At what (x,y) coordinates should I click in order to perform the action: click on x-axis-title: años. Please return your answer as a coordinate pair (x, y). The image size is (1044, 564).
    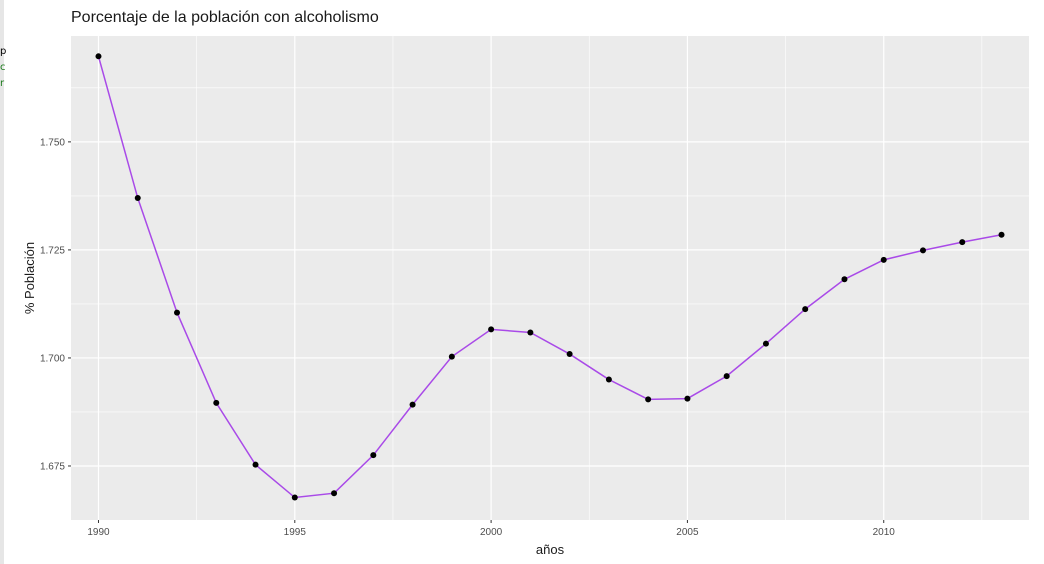
    Looking at the image, I should click on (550, 549).